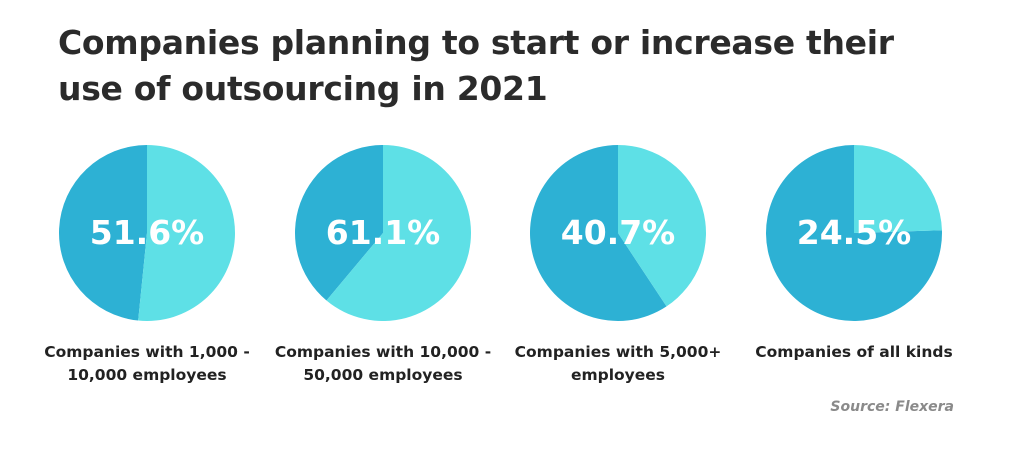  What do you see at coordinates (147, 363) in the screenshot?
I see `category-label: Companies with 1,000 - 10,000 employees` at bounding box center [147, 363].